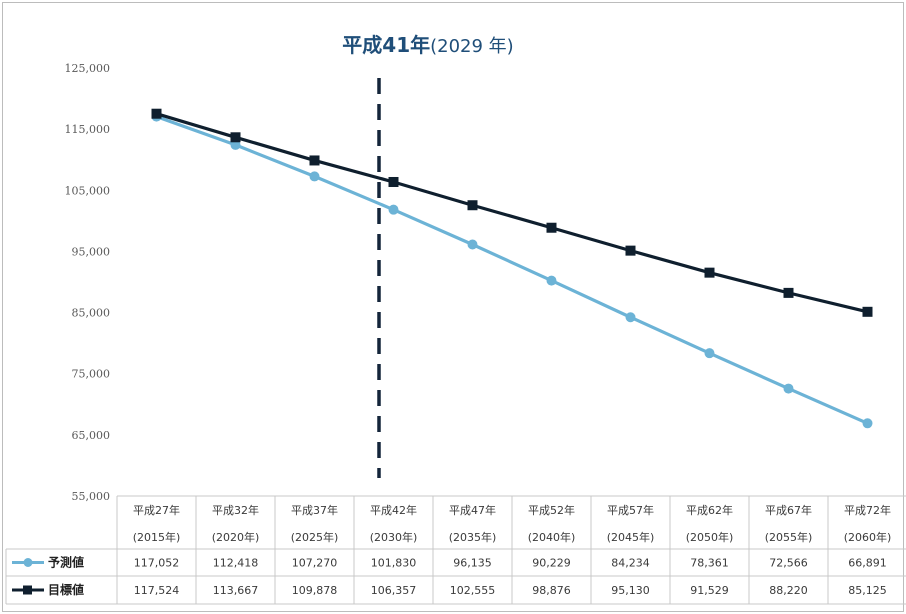 Image resolution: width=906 pixels, height=614 pixels. Describe the element at coordinates (235, 510) in the screenshot. I see `category-era-label: 平成32年` at that location.